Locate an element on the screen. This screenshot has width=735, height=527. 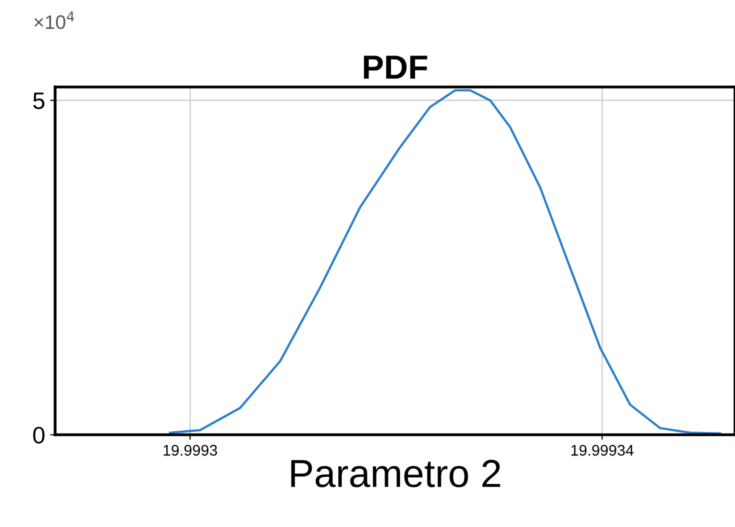
text: ×10$^{4}$ is located at coordinates (54, 20).